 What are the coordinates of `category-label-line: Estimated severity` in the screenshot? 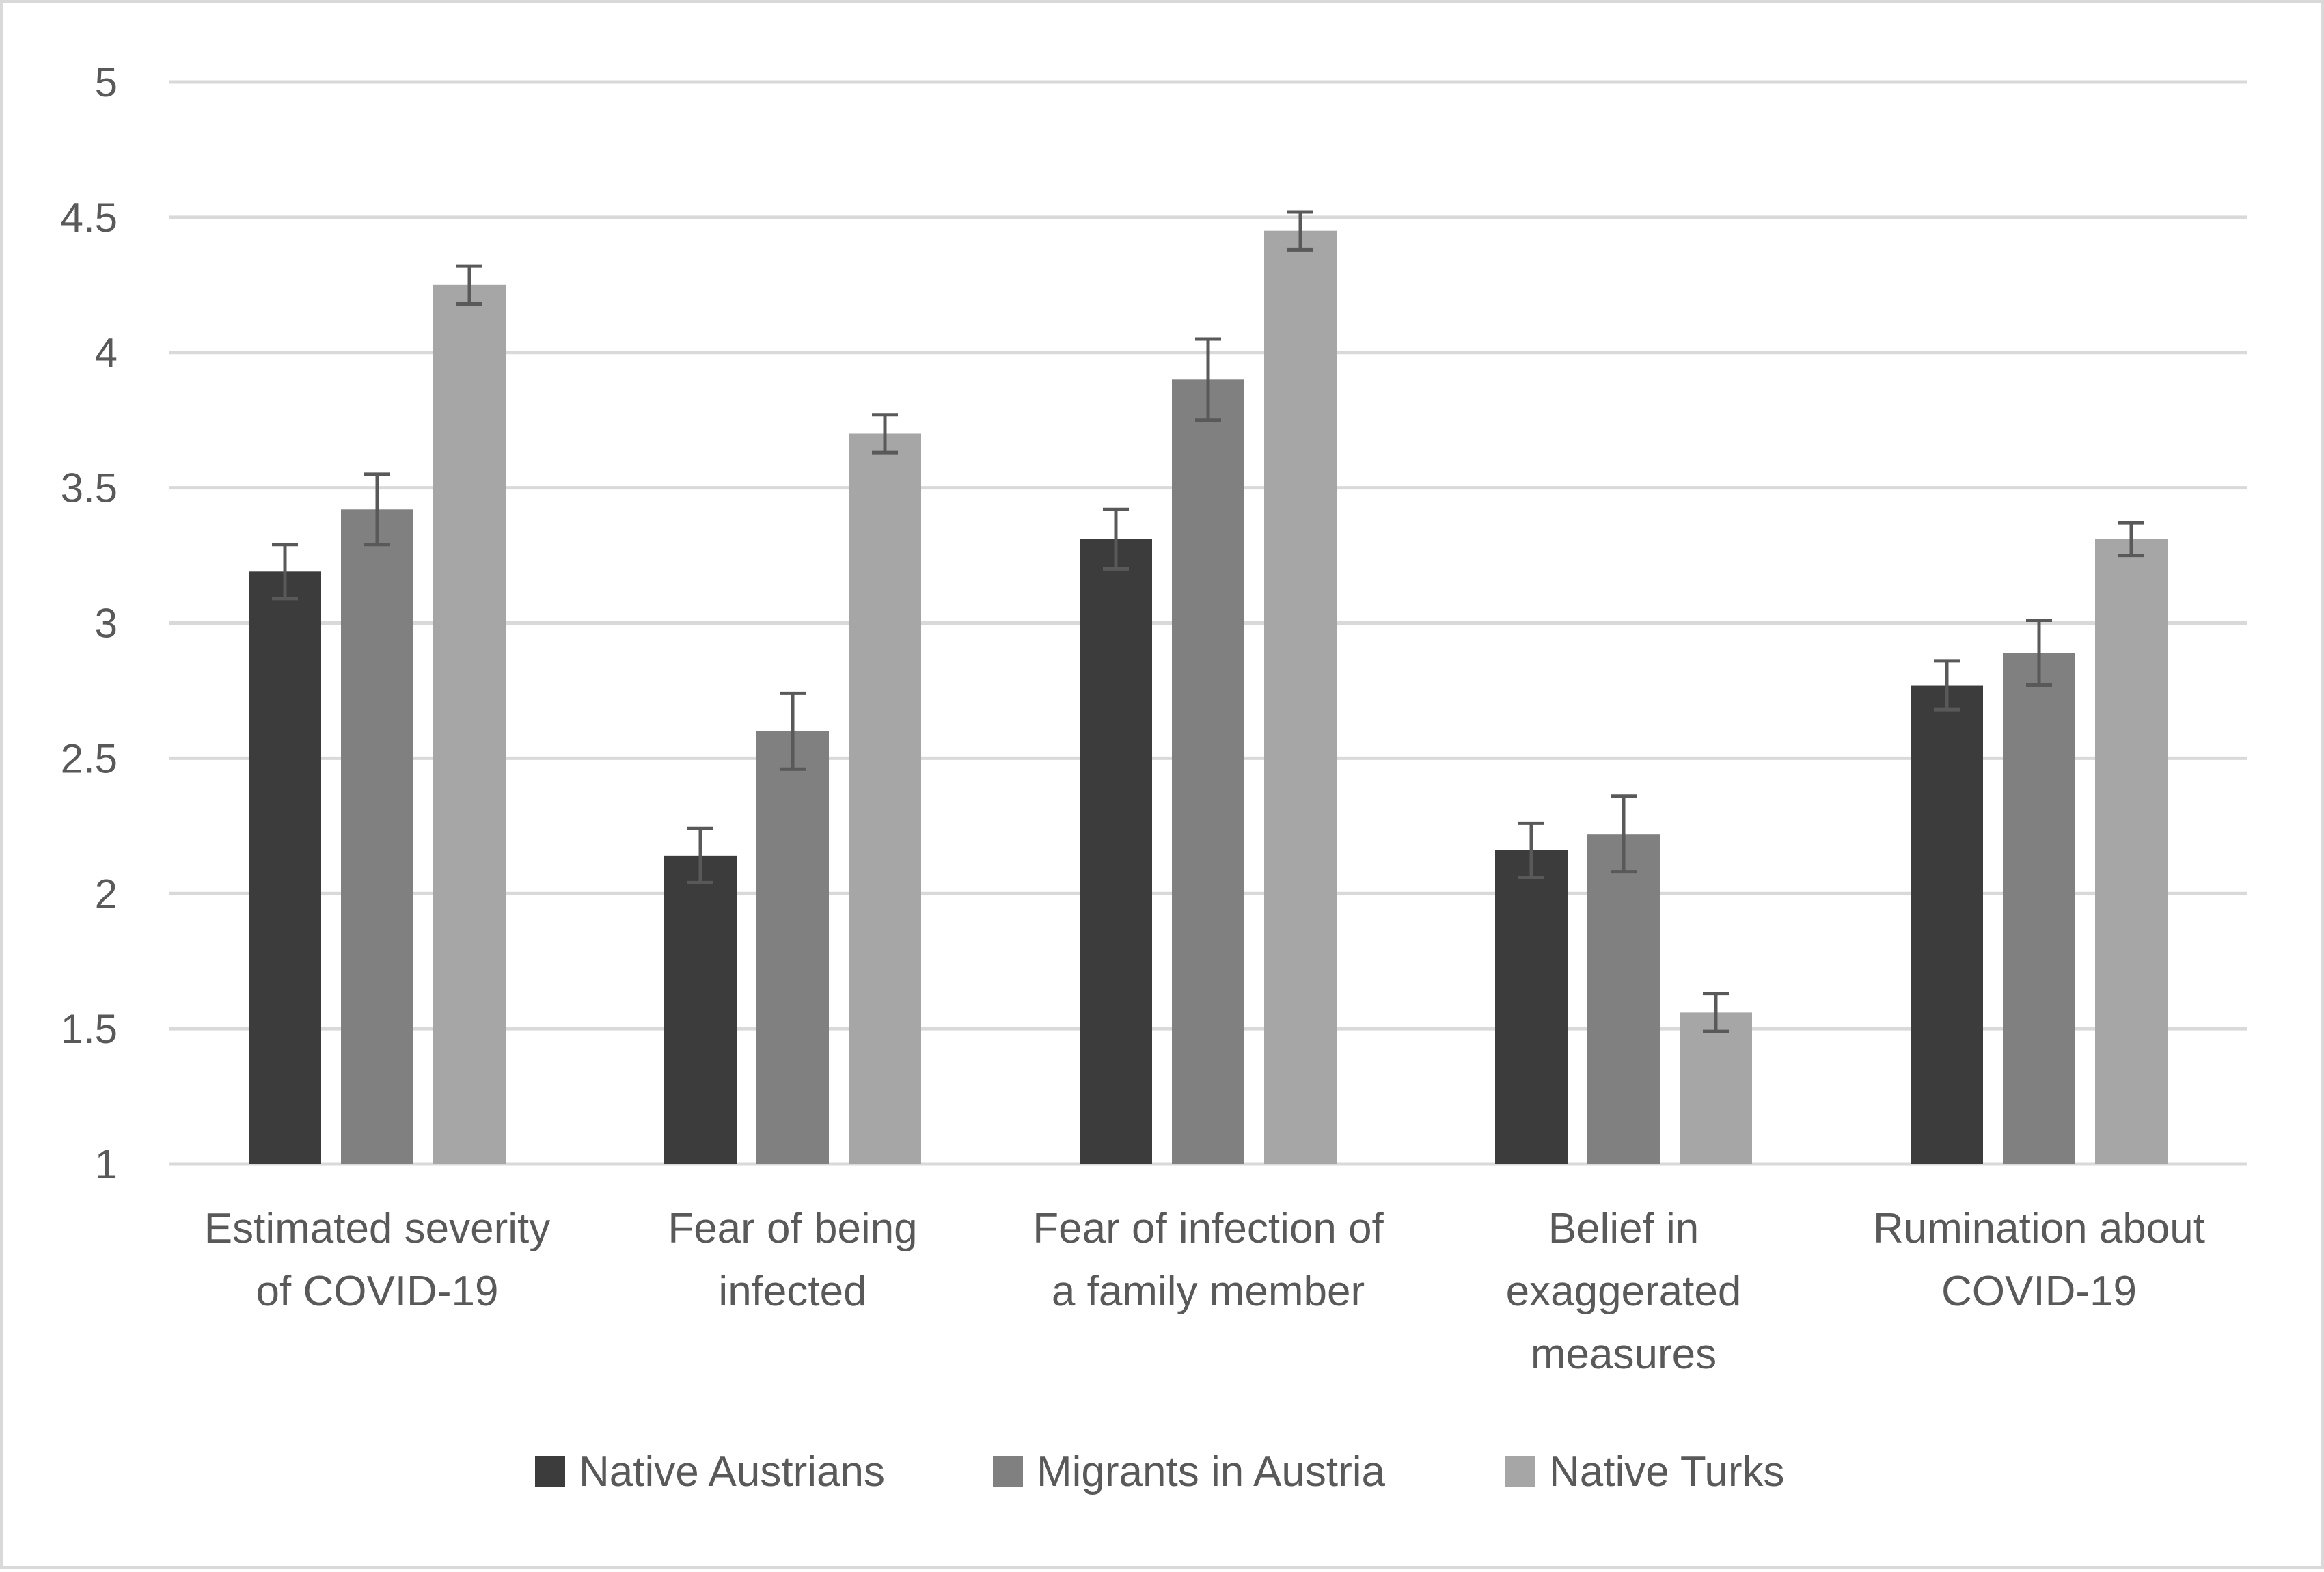 It's located at (377, 1228).